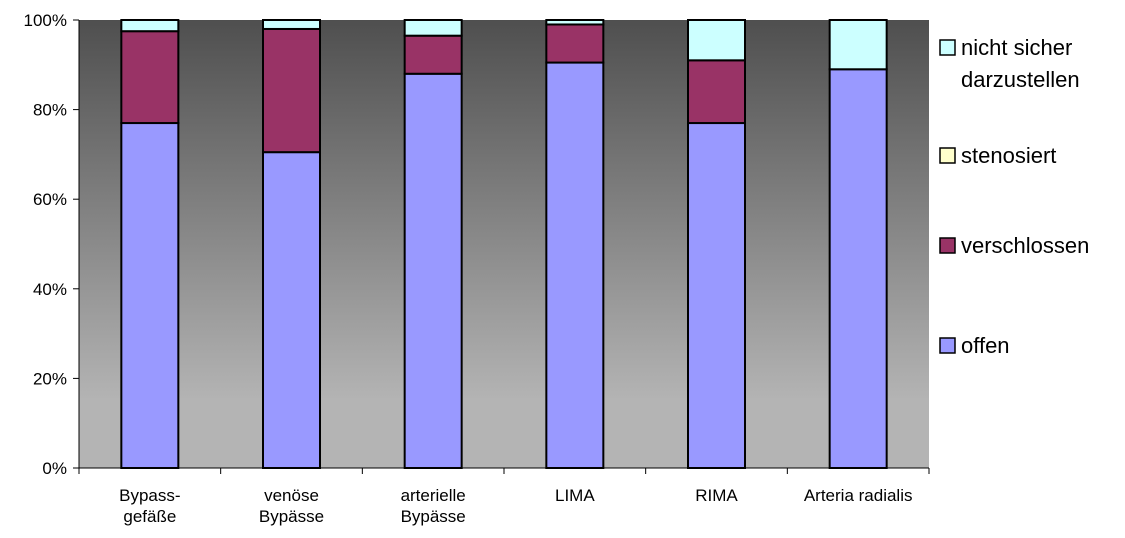 This screenshot has width=1125, height=538. I want to click on x-tick-label: LIMA, so click(575, 495).